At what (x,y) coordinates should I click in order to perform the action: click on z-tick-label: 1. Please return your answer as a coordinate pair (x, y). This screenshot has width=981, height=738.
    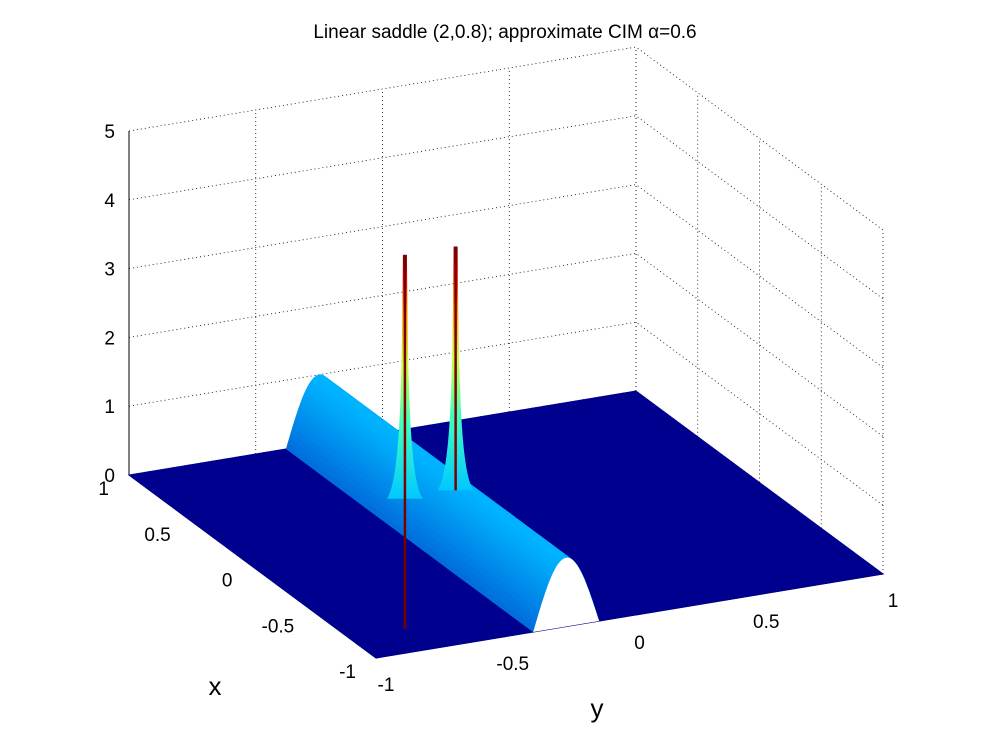
    Looking at the image, I should click on (109, 407).